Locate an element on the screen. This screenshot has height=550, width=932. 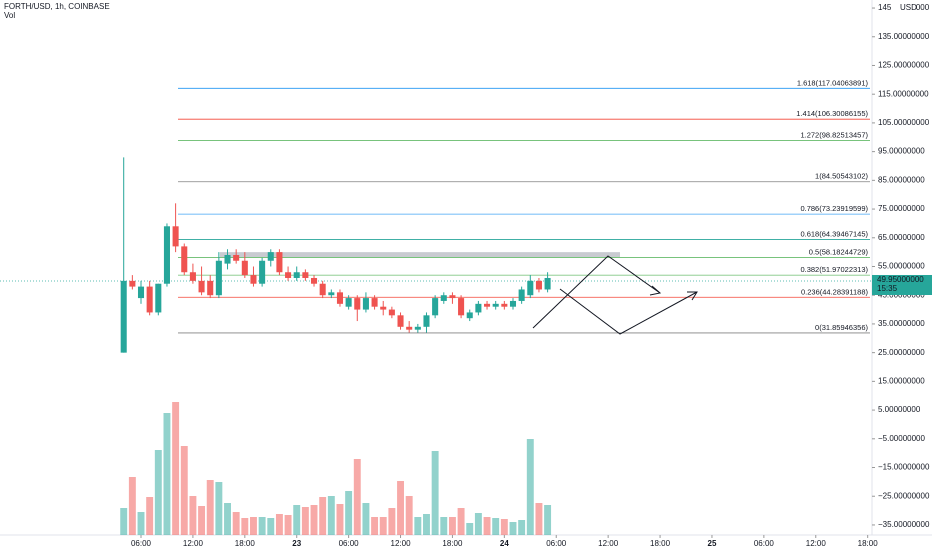
y-tick-label: −5.00000000 is located at coordinates (901, 438).